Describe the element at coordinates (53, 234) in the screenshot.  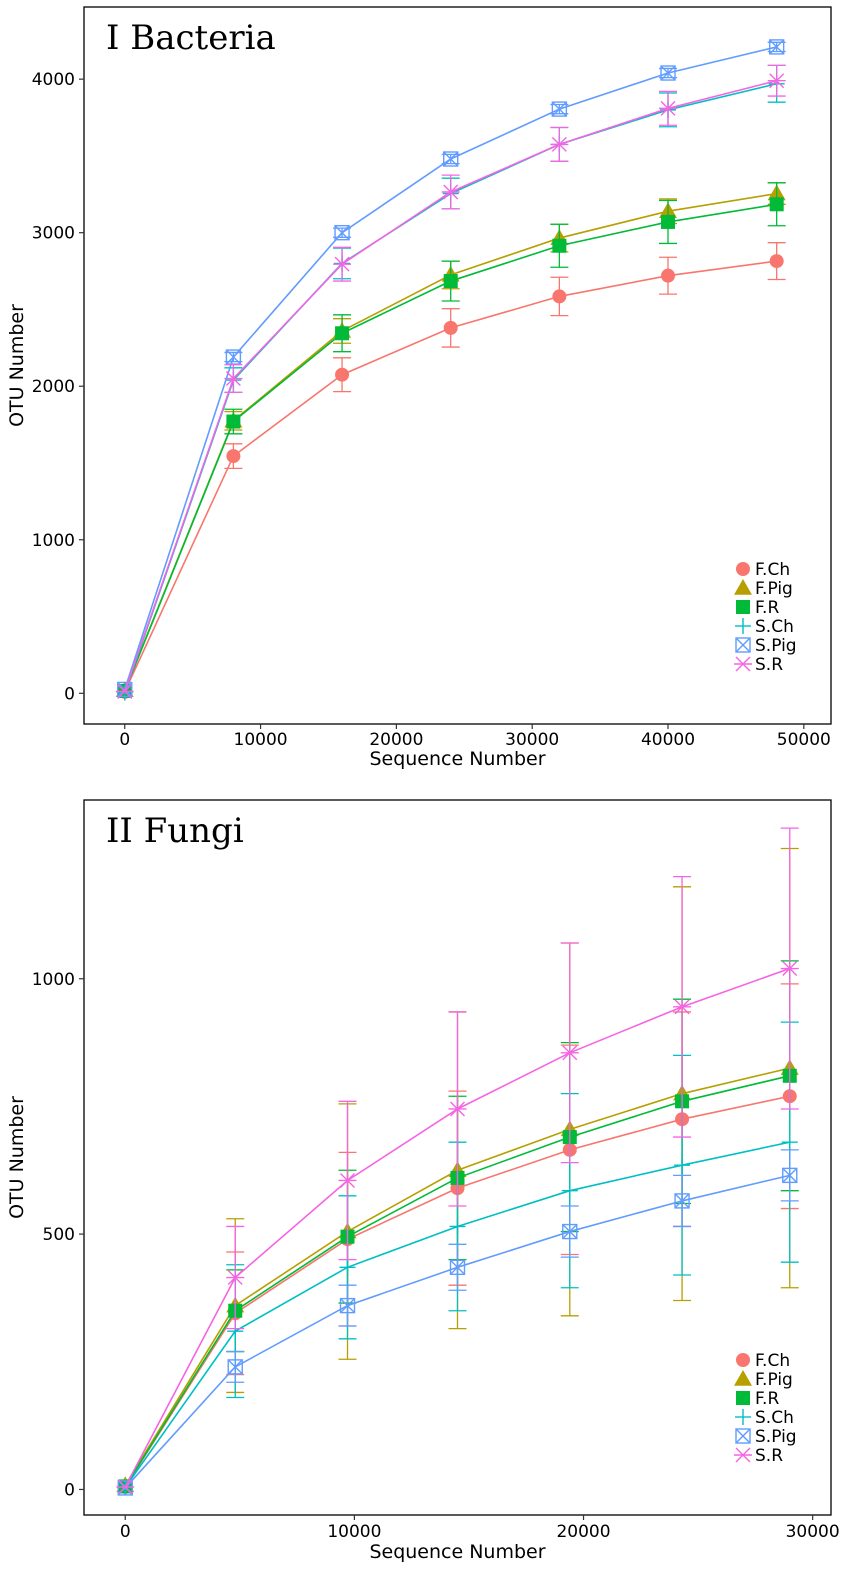
I see `y-tick-label: 3000` at that location.